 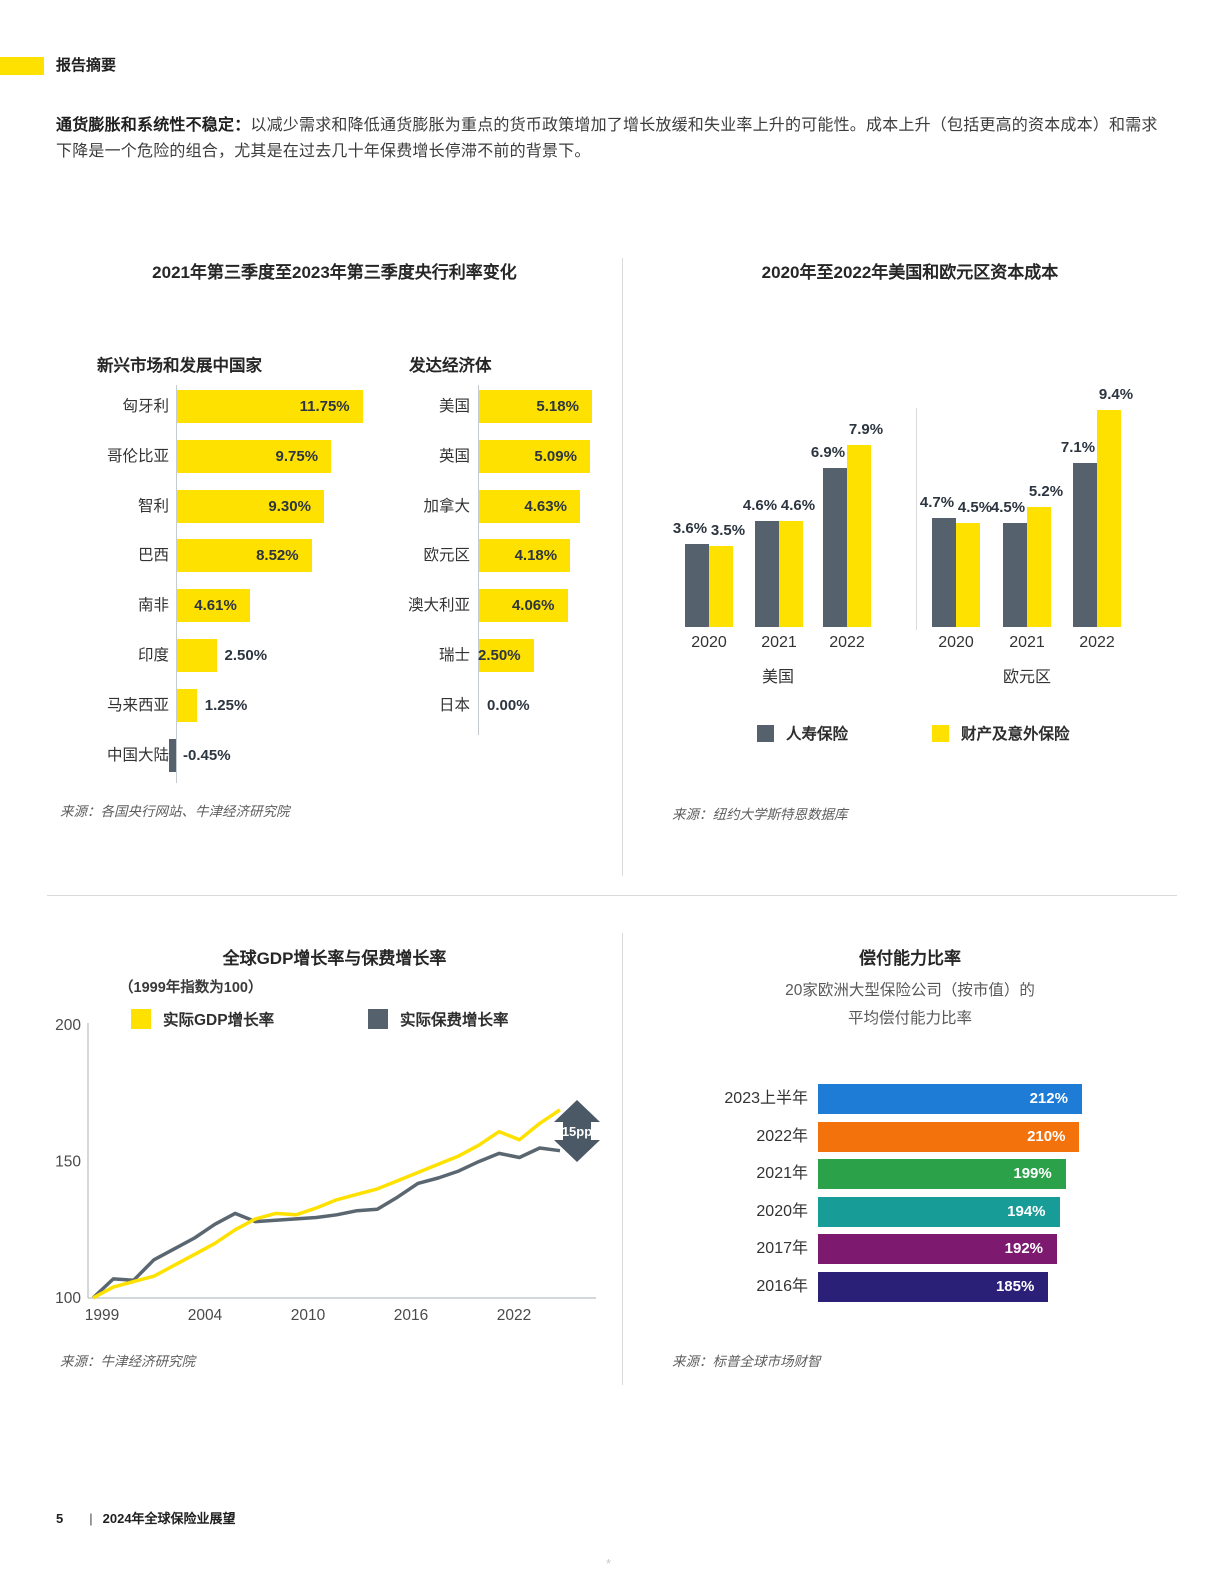 What do you see at coordinates (1024, 1248) in the screenshot?
I see `solvency-bar-value: 192%` at bounding box center [1024, 1248].